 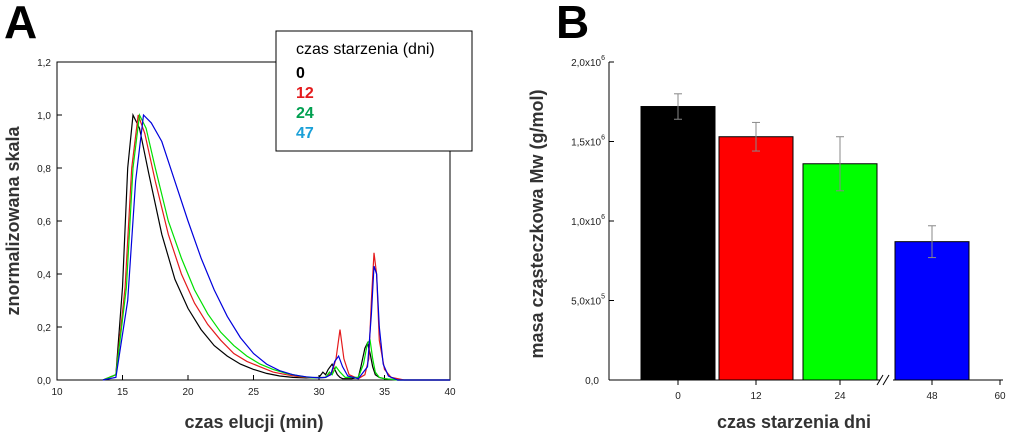 What do you see at coordinates (572, 24) in the screenshot?
I see `panel-label-b: B` at bounding box center [572, 24].